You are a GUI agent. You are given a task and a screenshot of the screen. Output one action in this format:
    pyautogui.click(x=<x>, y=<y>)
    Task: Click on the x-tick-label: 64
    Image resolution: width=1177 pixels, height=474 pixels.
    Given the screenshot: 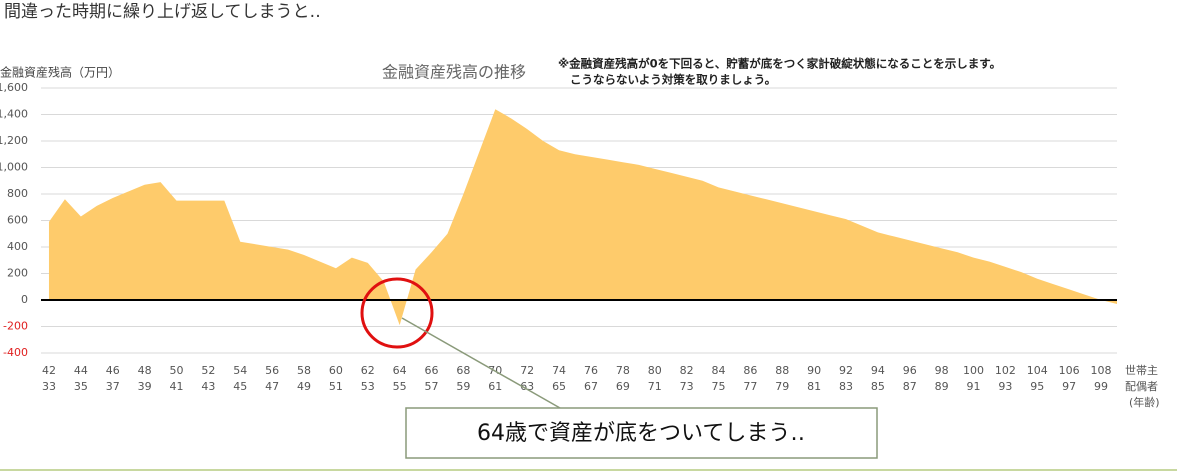 What is the action you would take?
    pyautogui.click(x=400, y=370)
    